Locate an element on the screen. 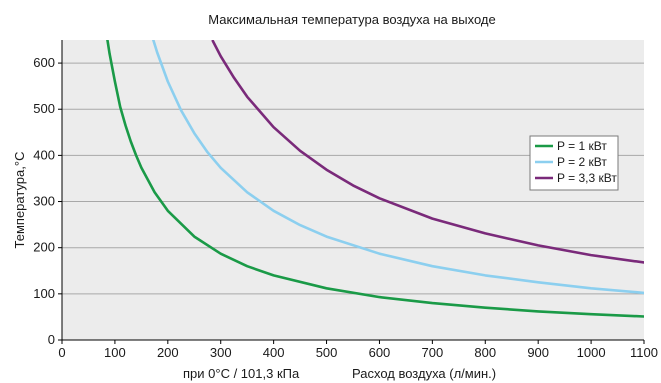 This screenshot has width=661, height=383. legend-label: P = 2 кВт is located at coordinates (582, 162).